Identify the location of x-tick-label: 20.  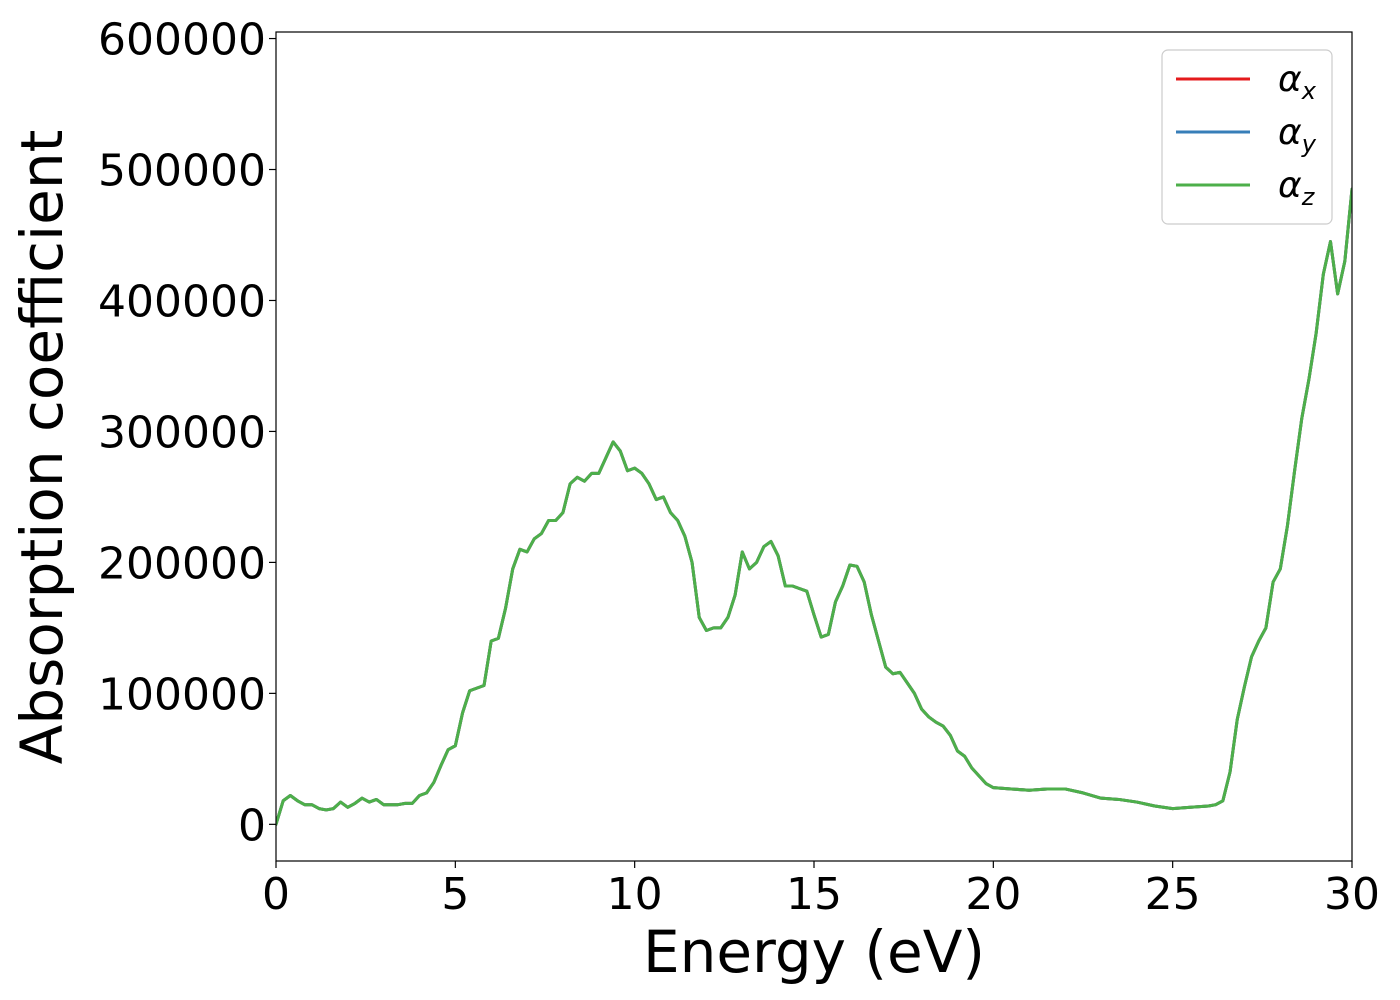
(993, 894).